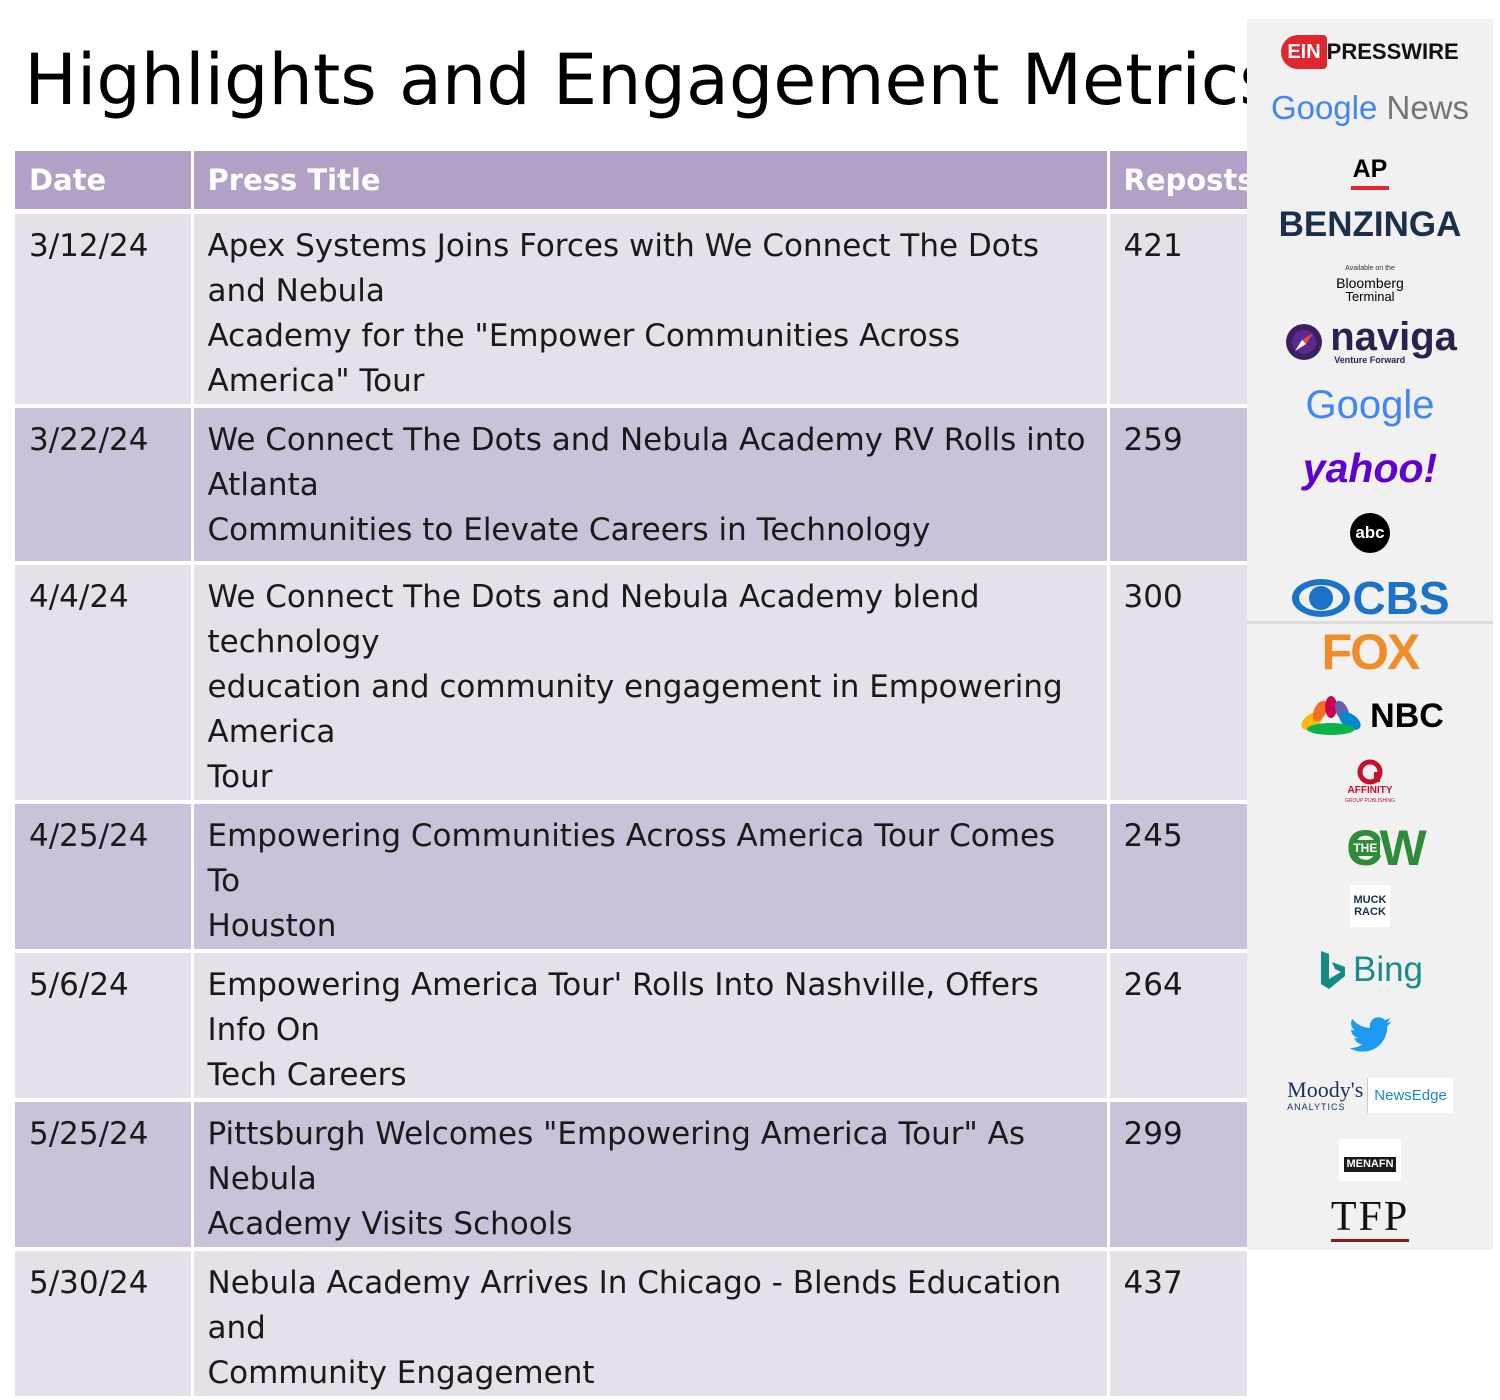 The height and width of the screenshot is (1400, 1500). What do you see at coordinates (1410, 1095) in the screenshot?
I see `newsedge-text: NewsEdge` at bounding box center [1410, 1095].